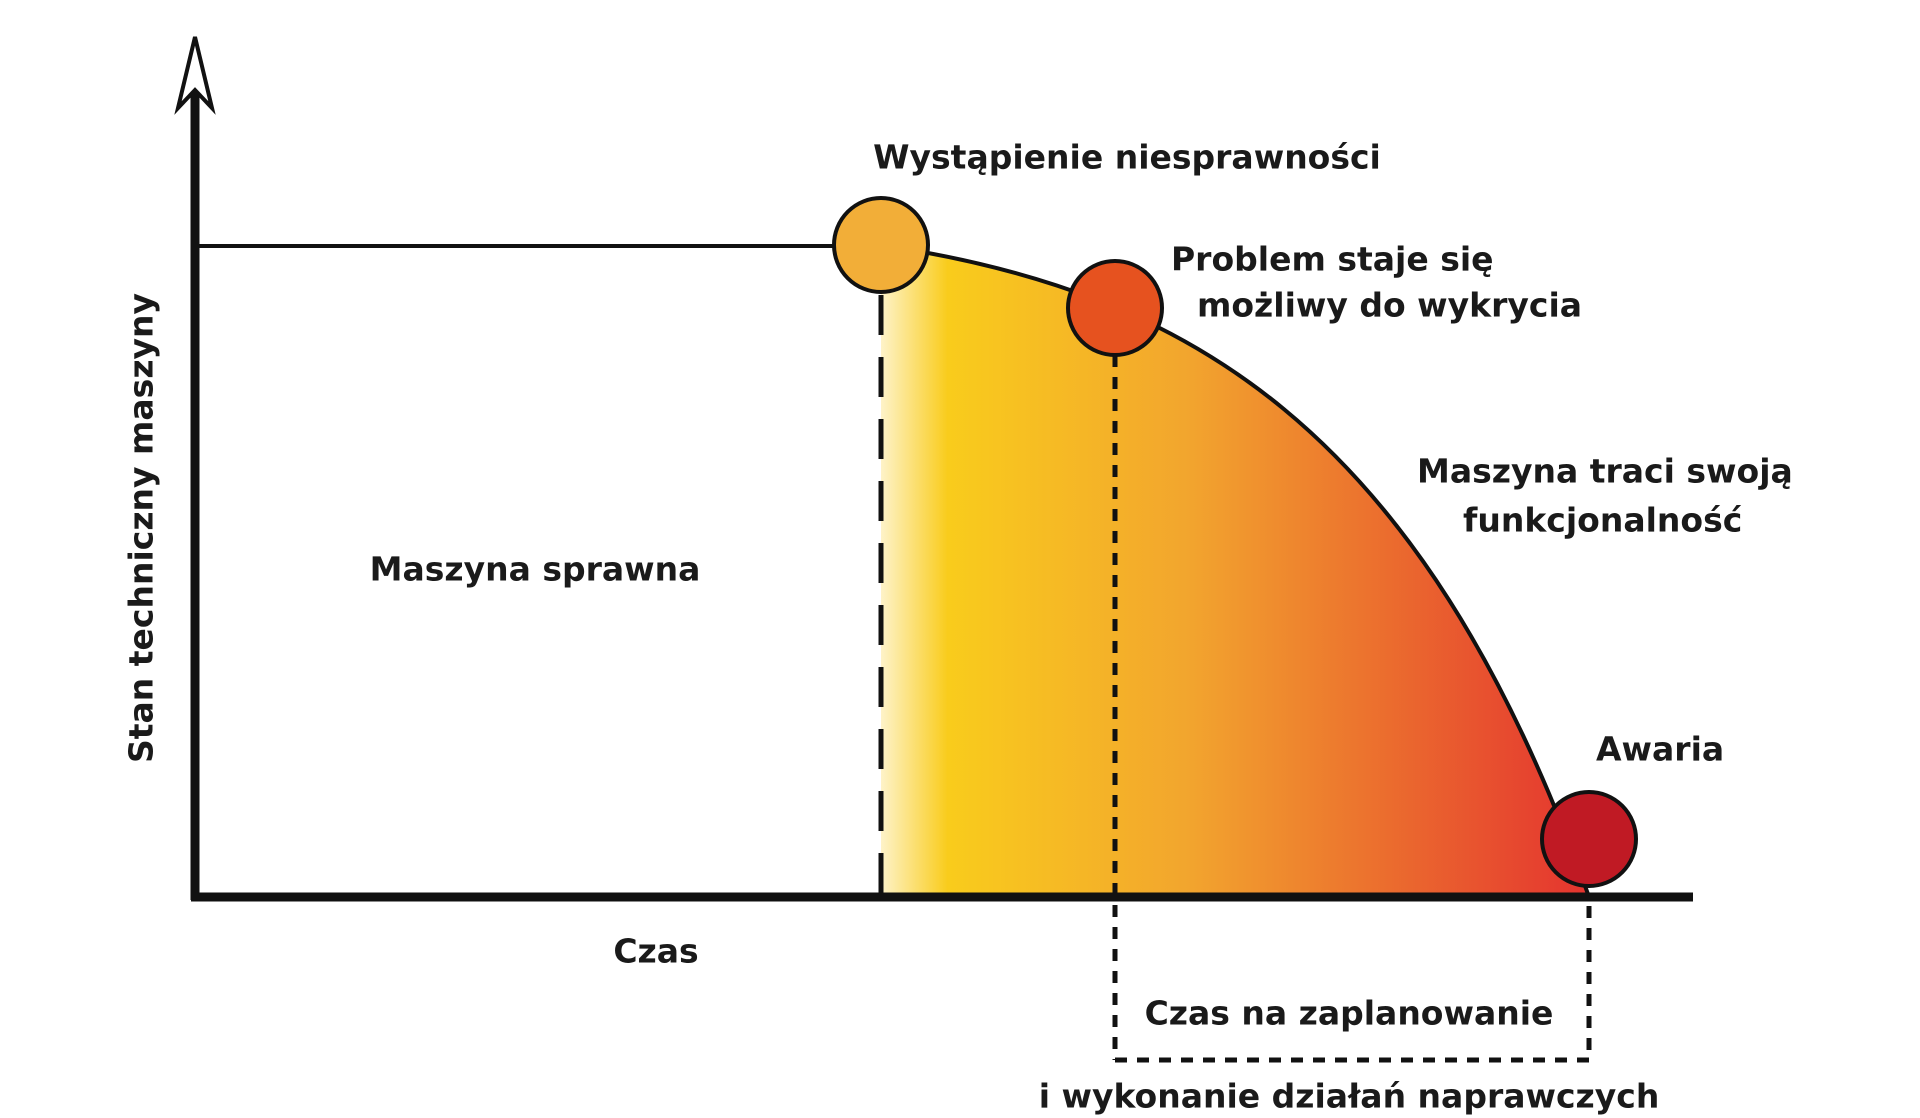 This screenshot has width=1920, height=1118. I want to click on curve-label: Maszyna traci swoją, so click(1605, 471).